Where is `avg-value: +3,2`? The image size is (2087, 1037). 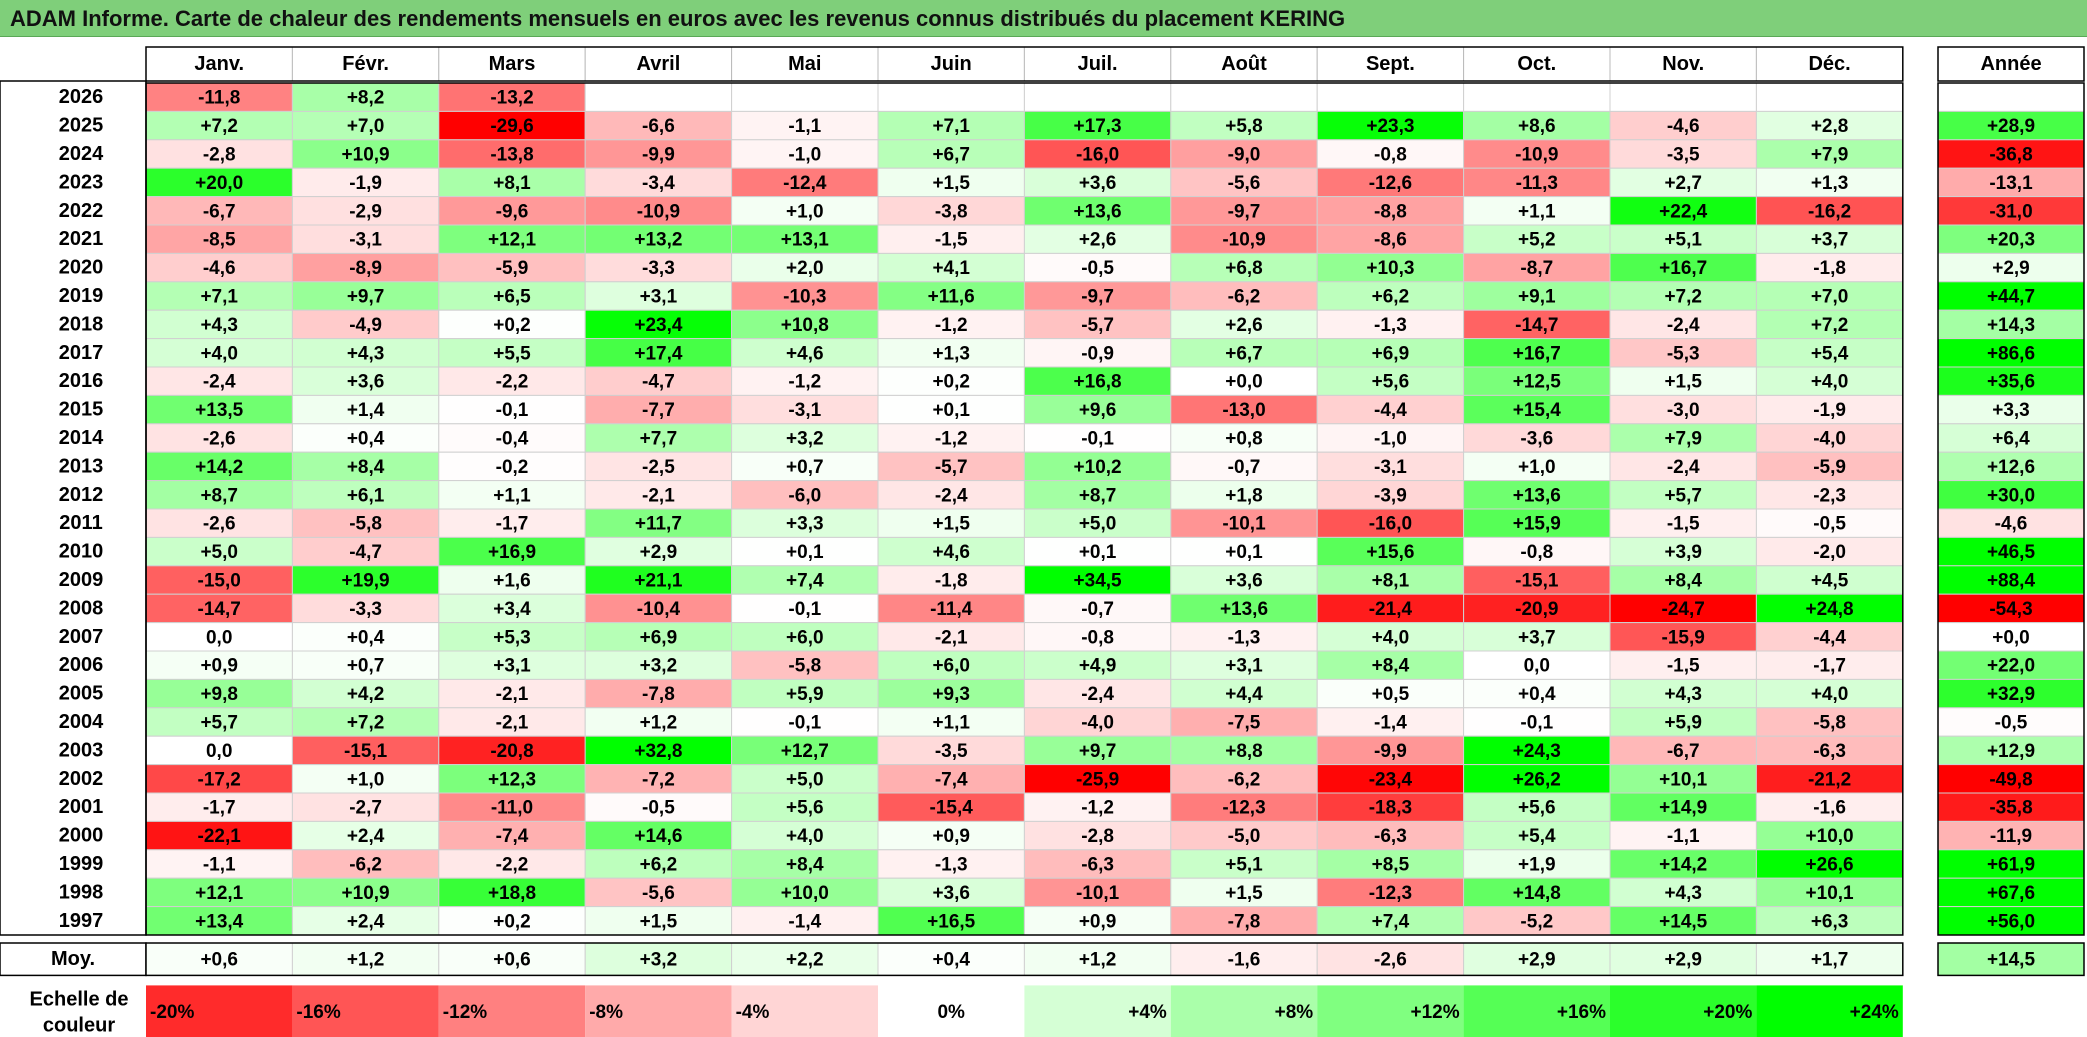
avg-value: +3,2 is located at coordinates (659, 960).